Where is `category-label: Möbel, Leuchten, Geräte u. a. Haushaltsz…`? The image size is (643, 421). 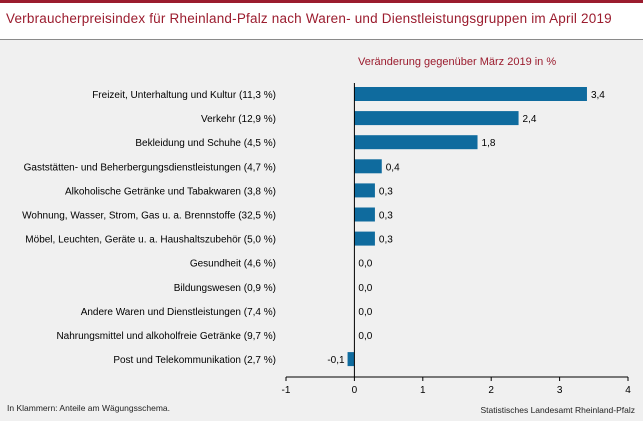 category-label: Möbel, Leuchten, Geräte u. a. Haushaltsz… is located at coordinates (150, 240).